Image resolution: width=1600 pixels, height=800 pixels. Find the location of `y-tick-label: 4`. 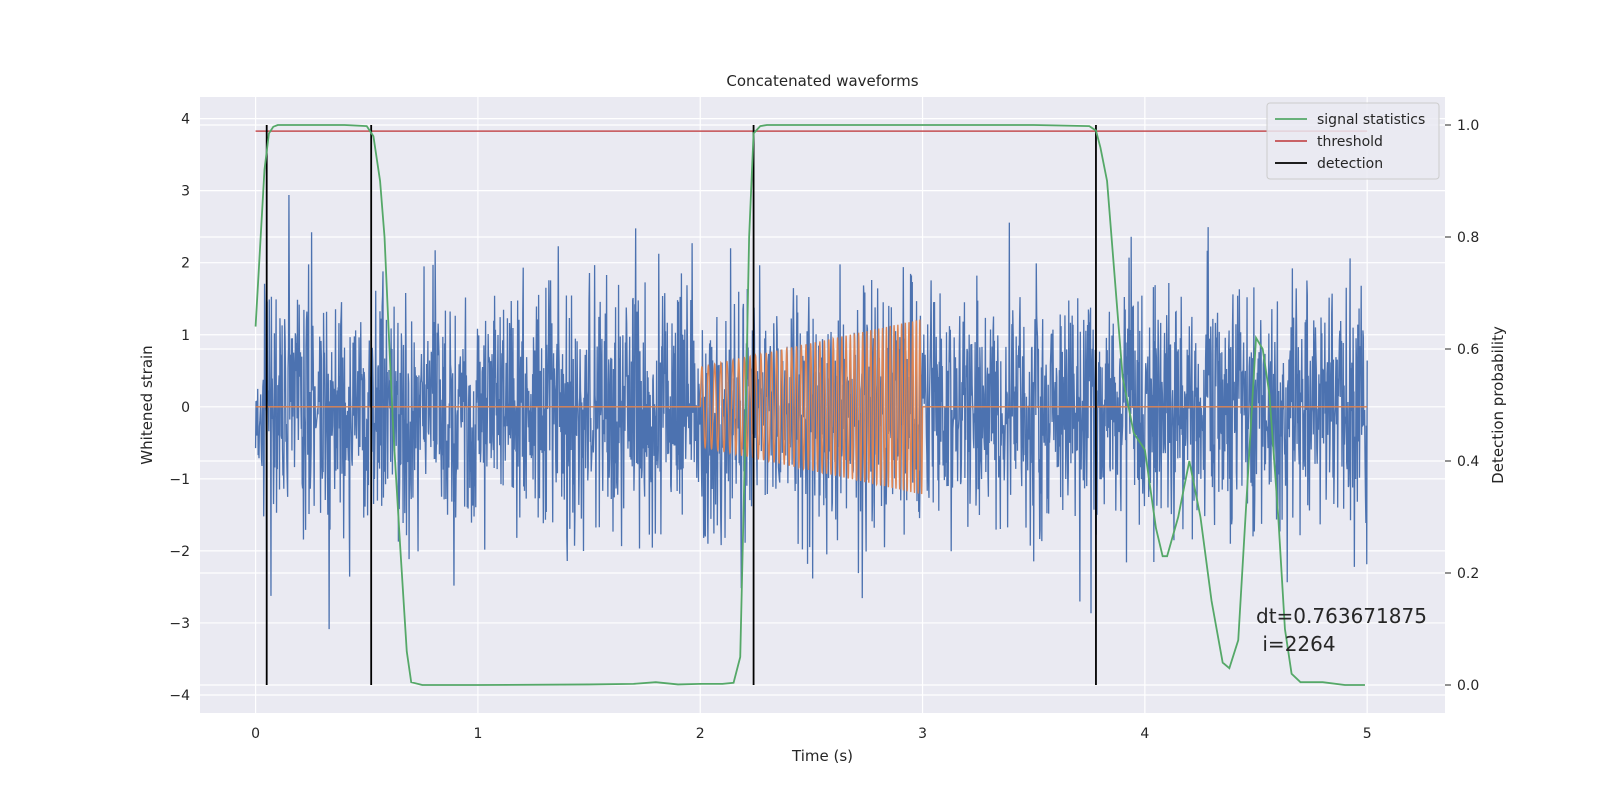

y-tick-label: 4 is located at coordinates (185, 120).